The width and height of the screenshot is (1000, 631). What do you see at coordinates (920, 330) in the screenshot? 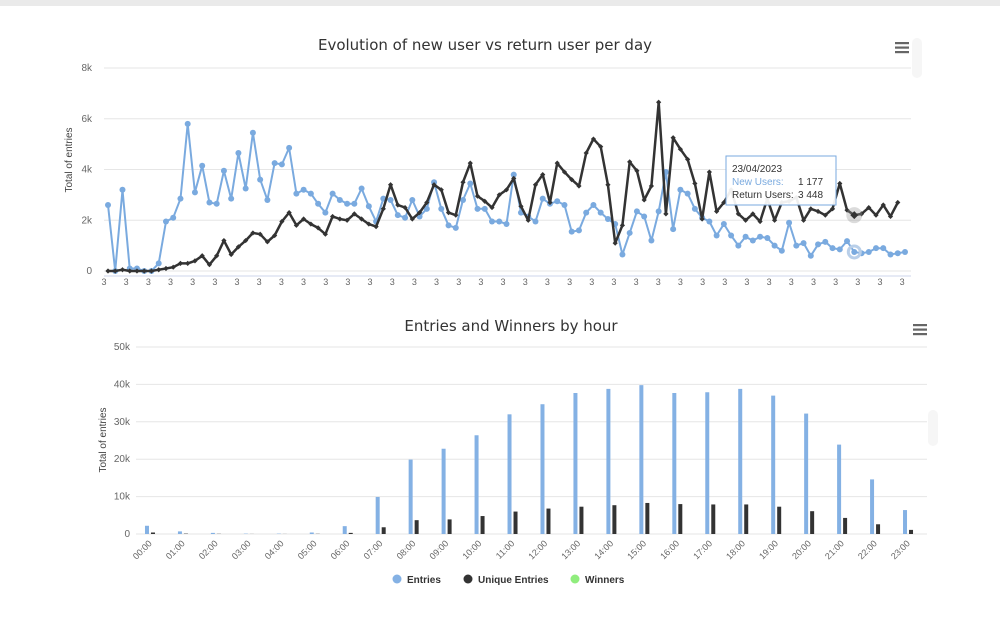
I see `chart2-menu-icon` at bounding box center [920, 330].